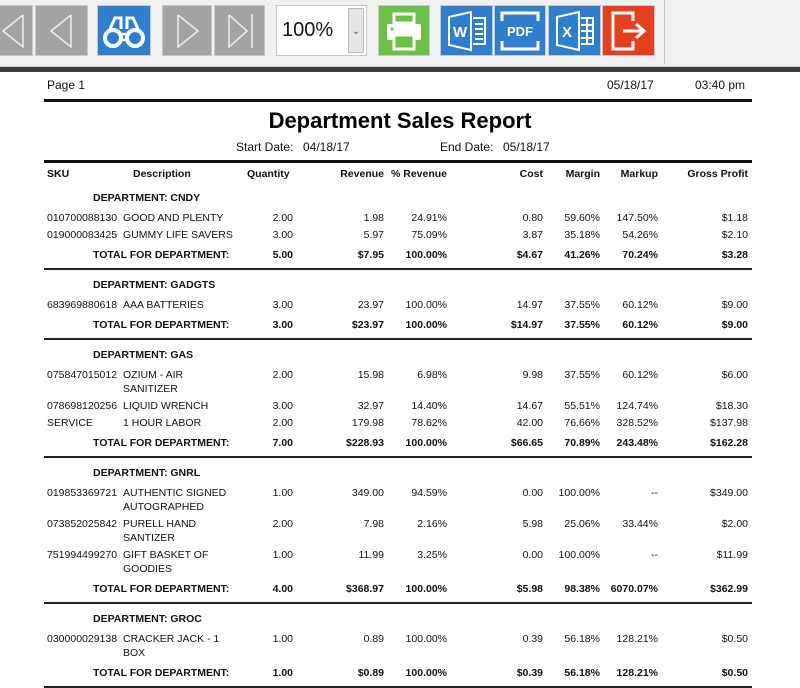 The height and width of the screenshot is (688, 800). I want to click on last-page-button, so click(239, 30).